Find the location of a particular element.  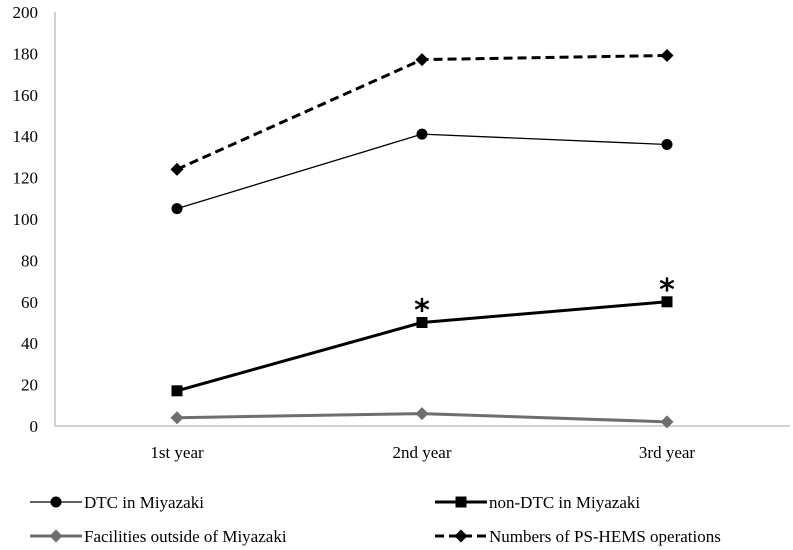

legend-item: Numbers of PS-HEMS operations is located at coordinates (578, 536).